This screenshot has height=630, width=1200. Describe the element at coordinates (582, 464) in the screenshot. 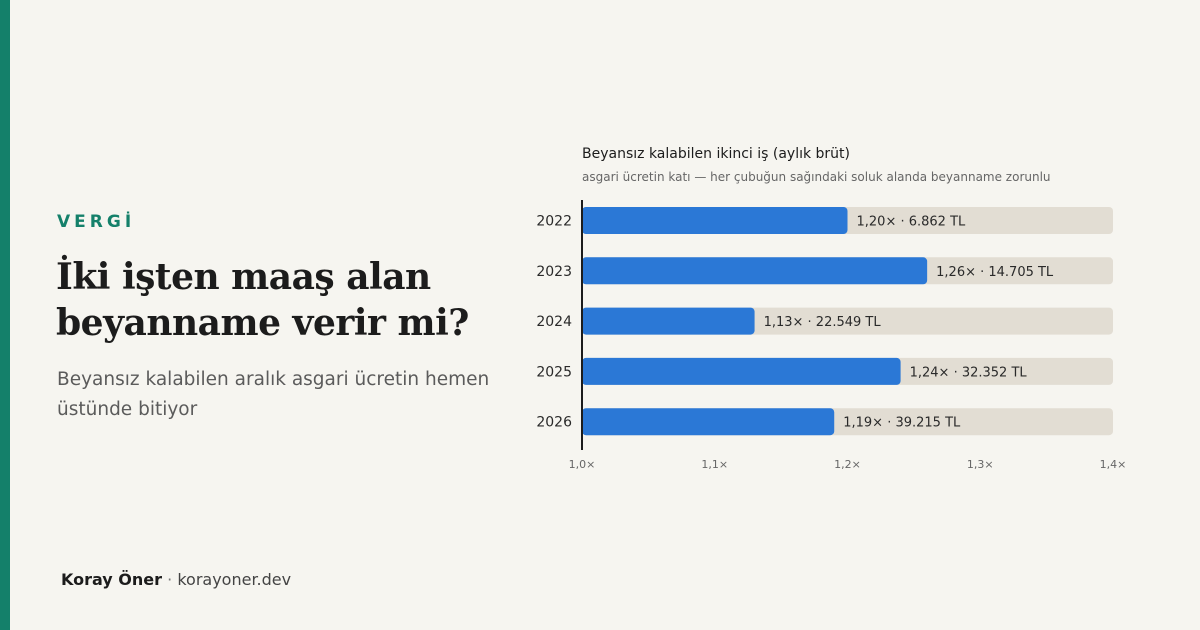

I see `x-tick-label: 1,0×` at that location.